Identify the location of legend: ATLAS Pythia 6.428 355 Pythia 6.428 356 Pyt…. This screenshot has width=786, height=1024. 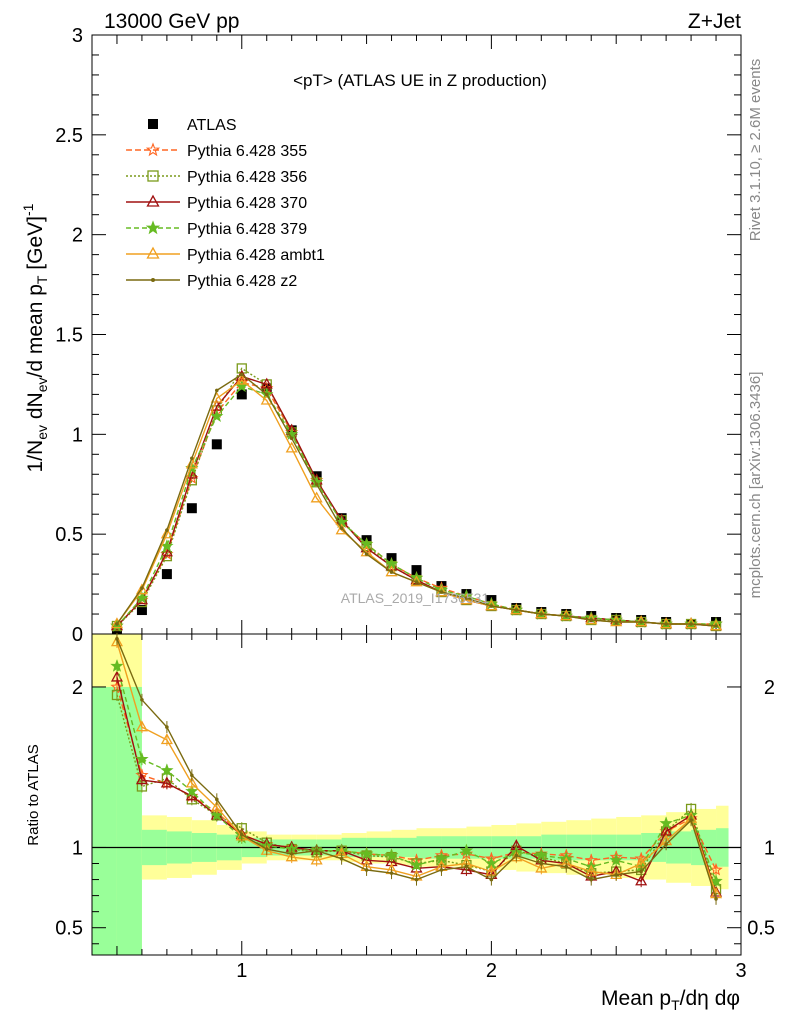
(225, 203).